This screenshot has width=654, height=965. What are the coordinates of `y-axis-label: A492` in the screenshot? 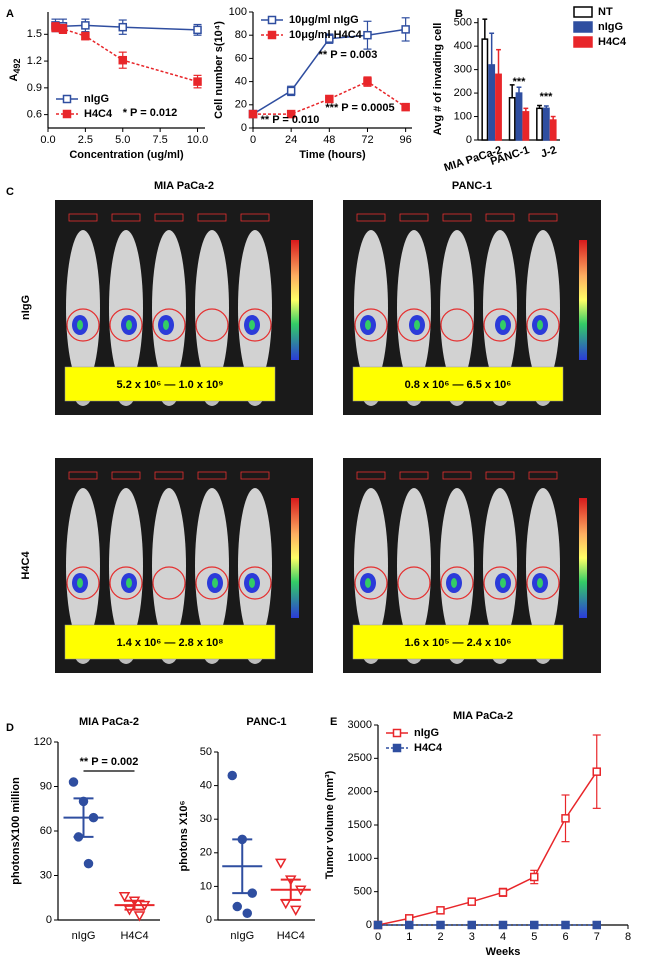 It's located at (15, 70).